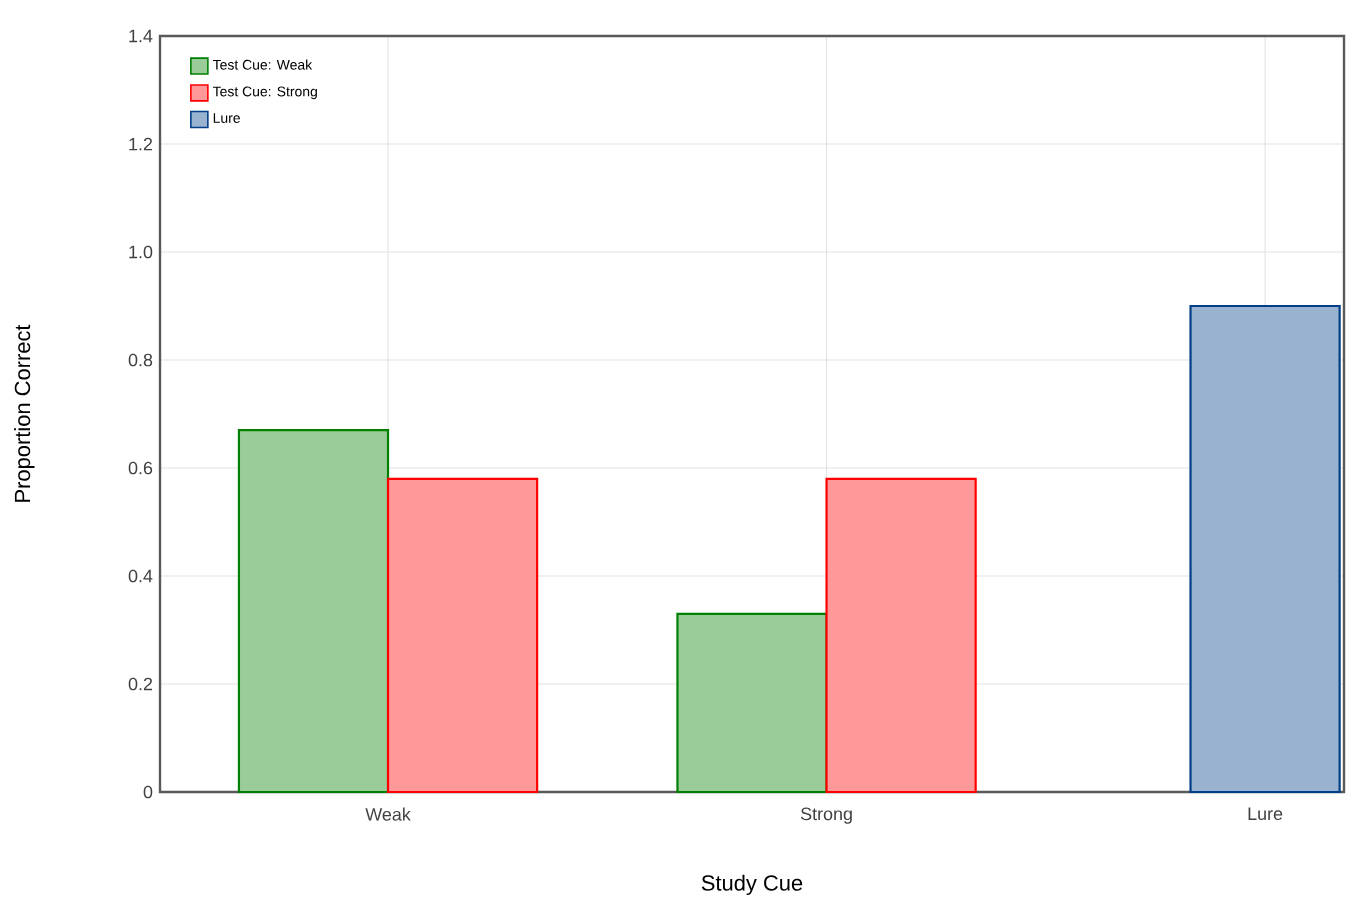 Image resolution: width=1346 pixels, height=912 pixels. What do you see at coordinates (752, 885) in the screenshot?
I see `x-axis-title: Study Cue` at bounding box center [752, 885].